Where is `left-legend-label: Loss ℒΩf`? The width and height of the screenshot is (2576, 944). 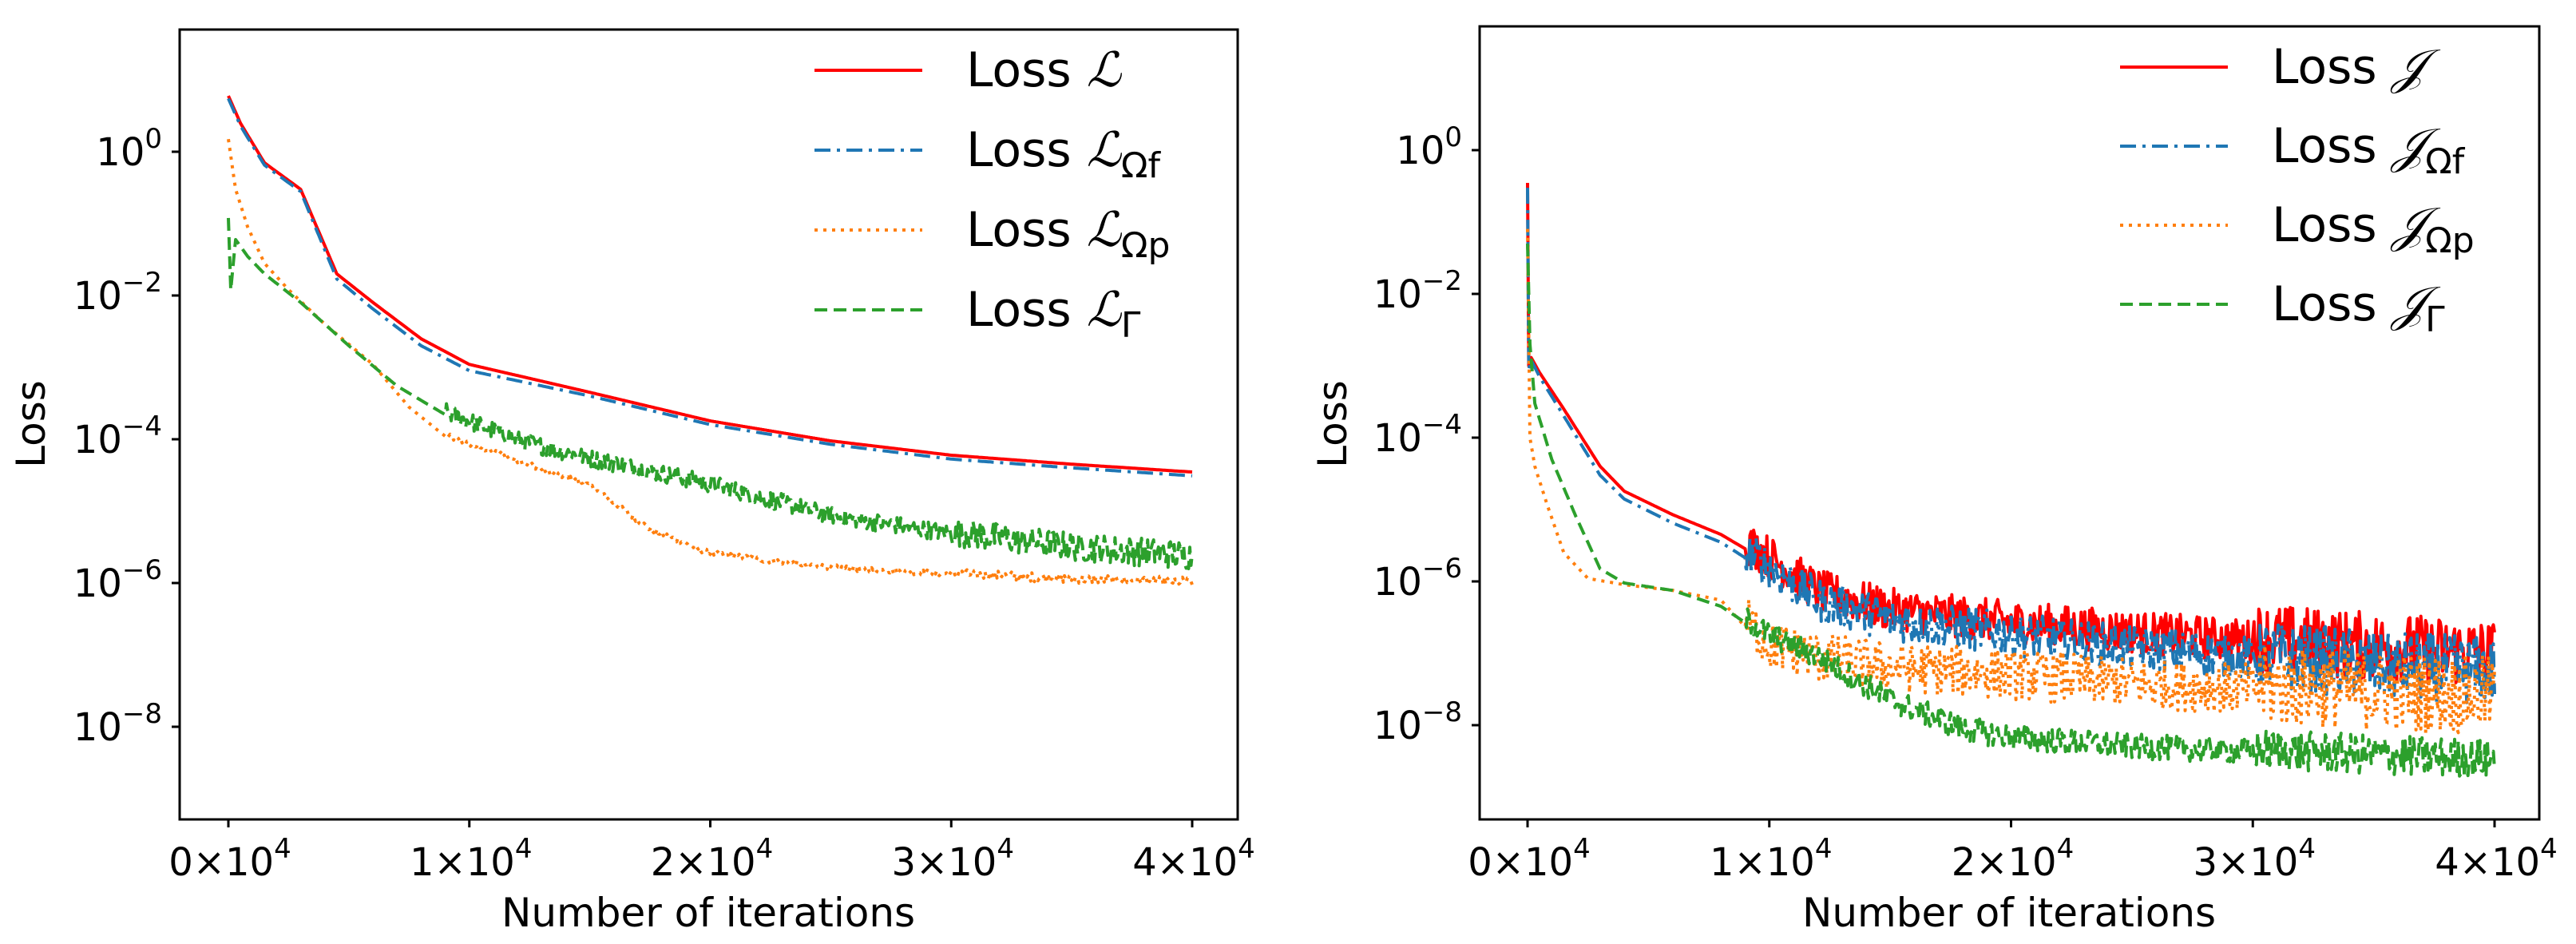
left-legend-label: Loss ℒΩf is located at coordinates (1064, 154).